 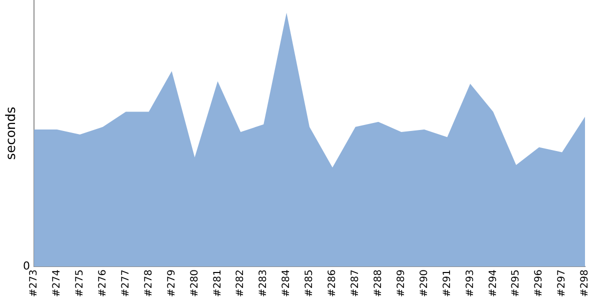 What do you see at coordinates (378, 284) in the screenshot?
I see `x-tick-label: #288` at bounding box center [378, 284].